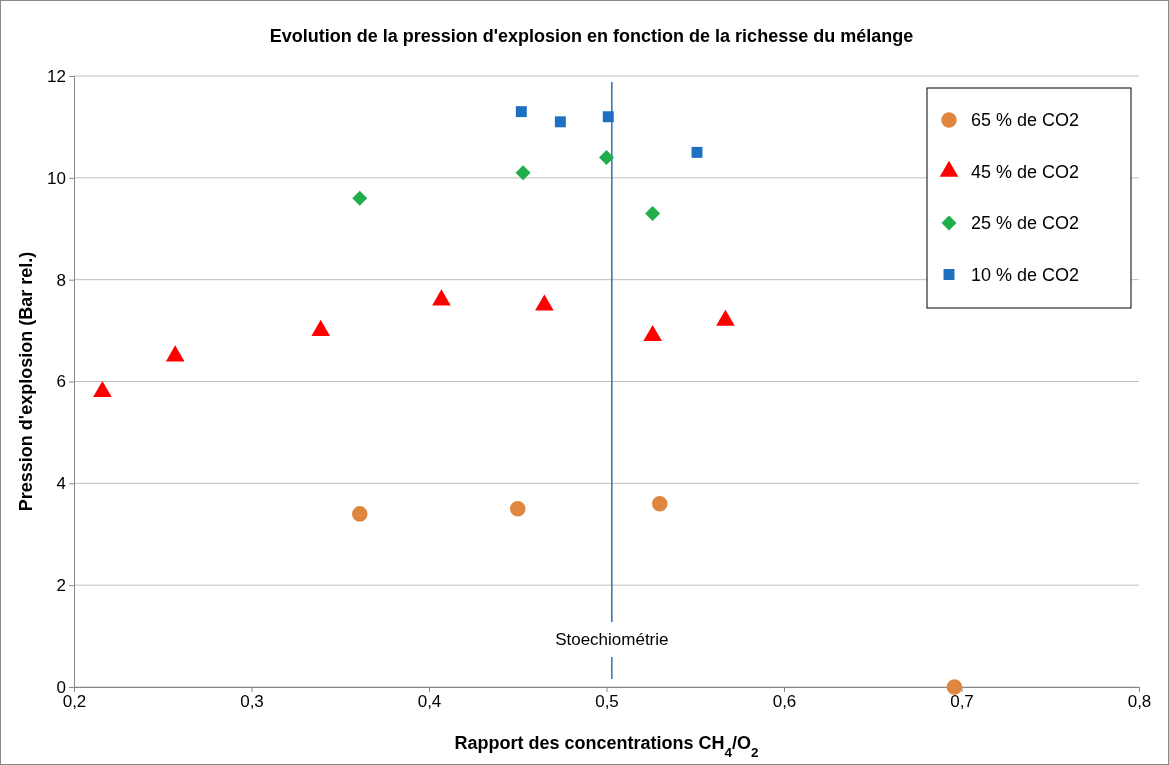 The image size is (1169, 765). I want to click on y-tick-label: 8, so click(61, 280).